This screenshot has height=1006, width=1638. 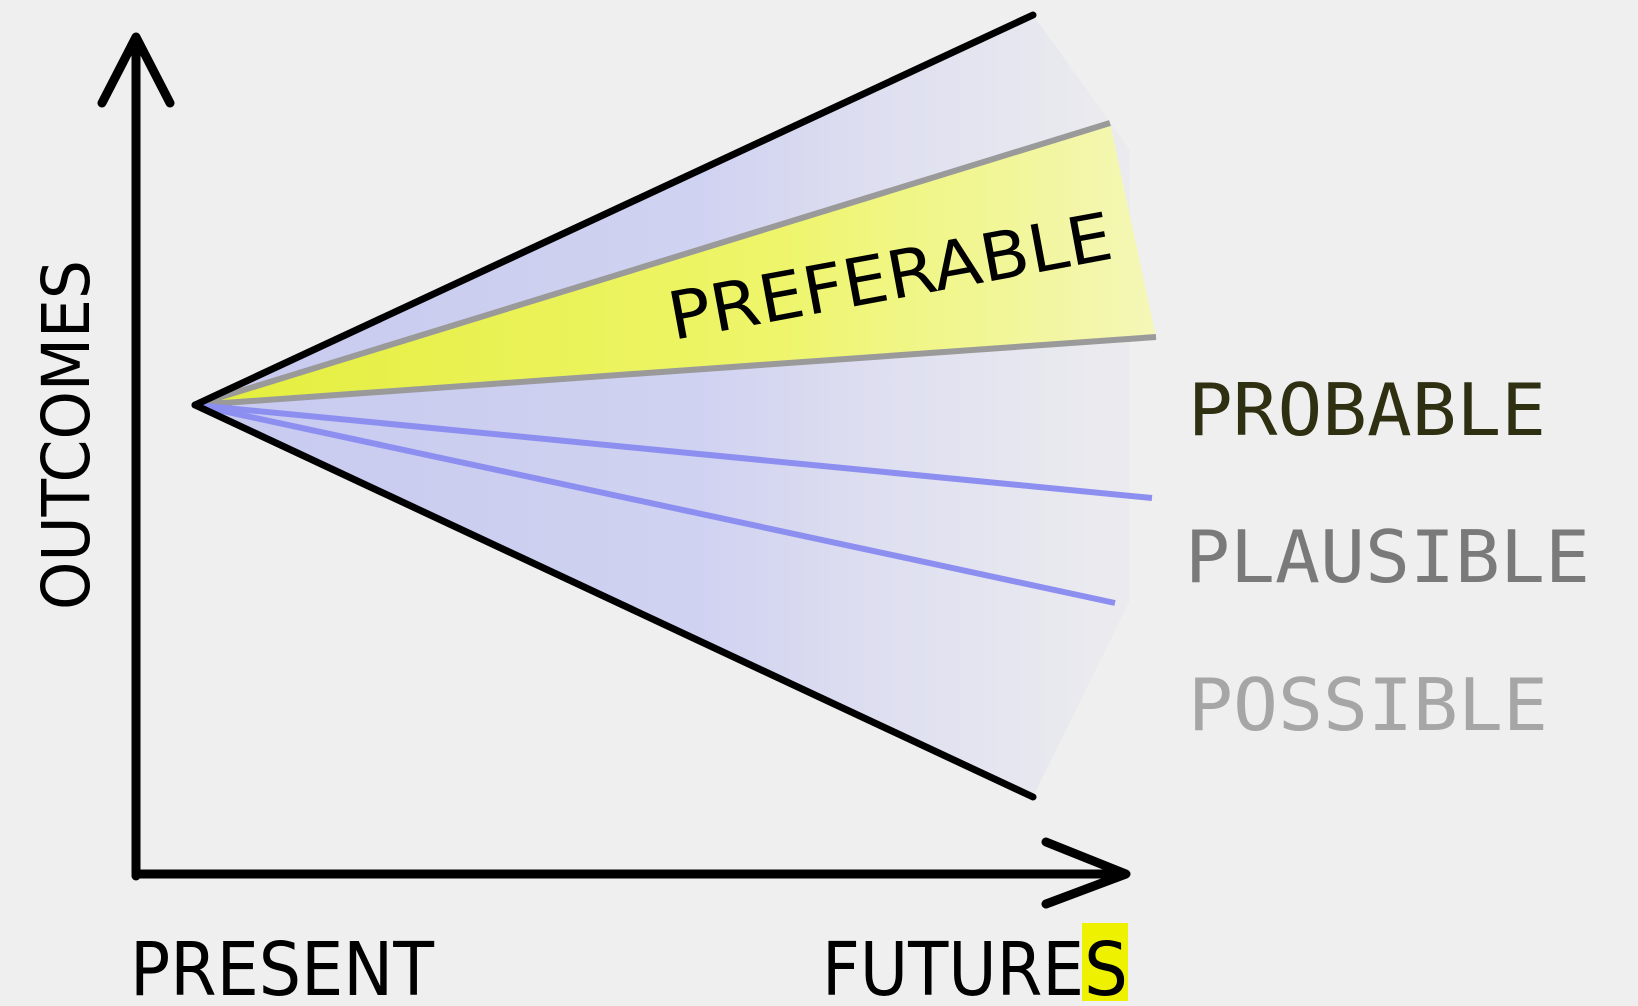 What do you see at coordinates (282, 964) in the screenshot?
I see `x-axis-label-present: PRESENT` at bounding box center [282, 964].